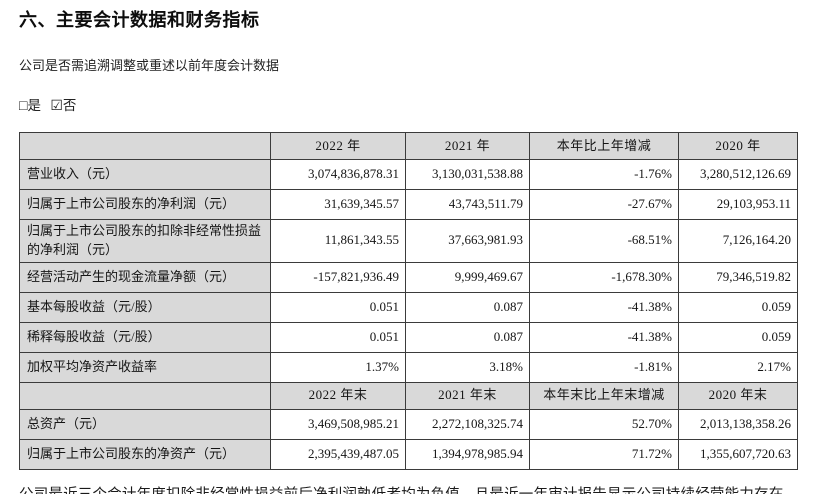 The image size is (831, 494). I want to click on row-label: 经营活动产生的现金流量净额（元）, so click(145, 277).